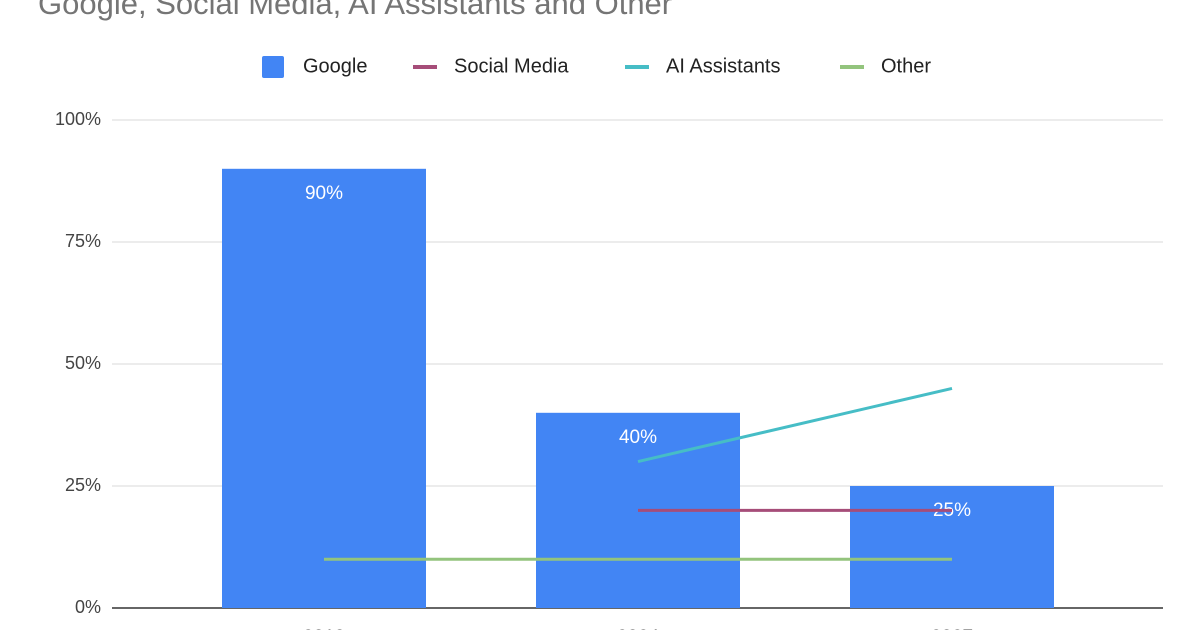 This screenshot has height=630, width=1200. What do you see at coordinates (324, 193) in the screenshot?
I see `data-label: 90%` at bounding box center [324, 193].